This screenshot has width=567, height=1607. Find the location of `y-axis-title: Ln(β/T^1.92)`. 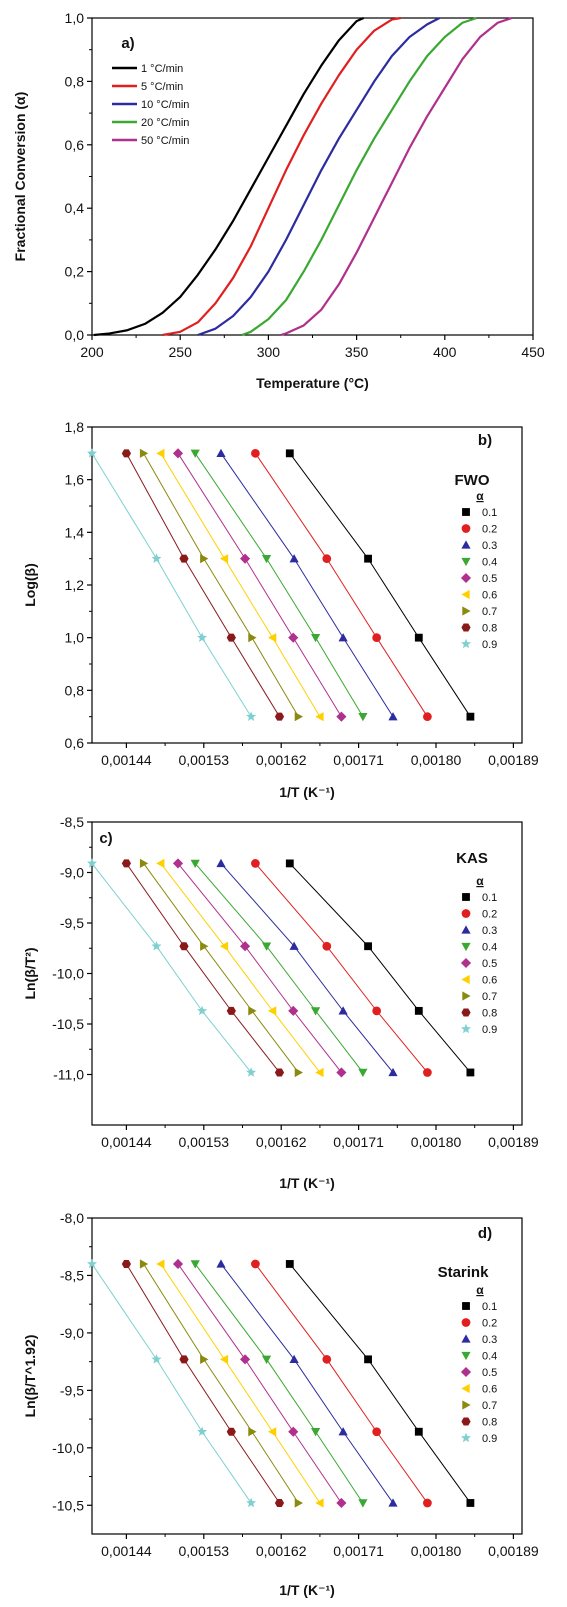

y-axis-title: Ln(β/T^1.92) is located at coordinates (30, 1376).